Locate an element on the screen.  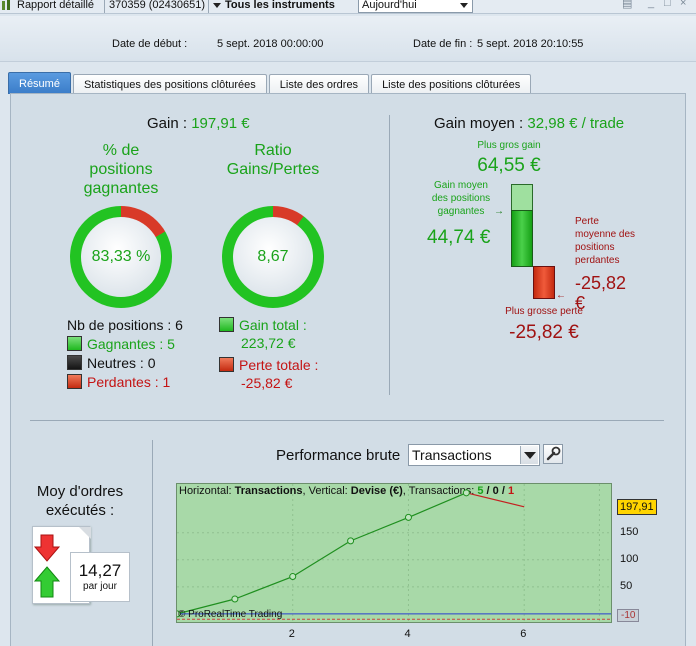
performance-mode-select: Transactions is located at coordinates (474, 455).